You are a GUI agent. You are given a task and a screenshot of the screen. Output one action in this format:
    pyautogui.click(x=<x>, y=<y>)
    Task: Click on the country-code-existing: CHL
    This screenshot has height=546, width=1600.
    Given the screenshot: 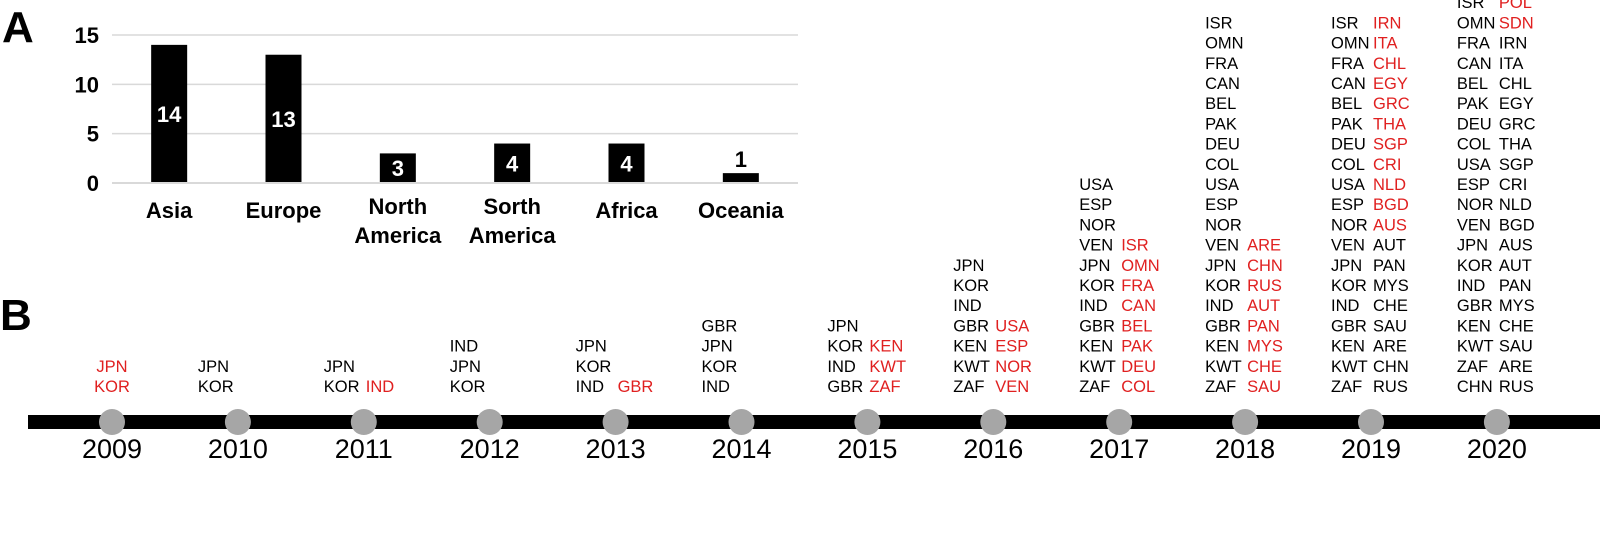 What is the action you would take?
    pyautogui.click(x=1515, y=84)
    